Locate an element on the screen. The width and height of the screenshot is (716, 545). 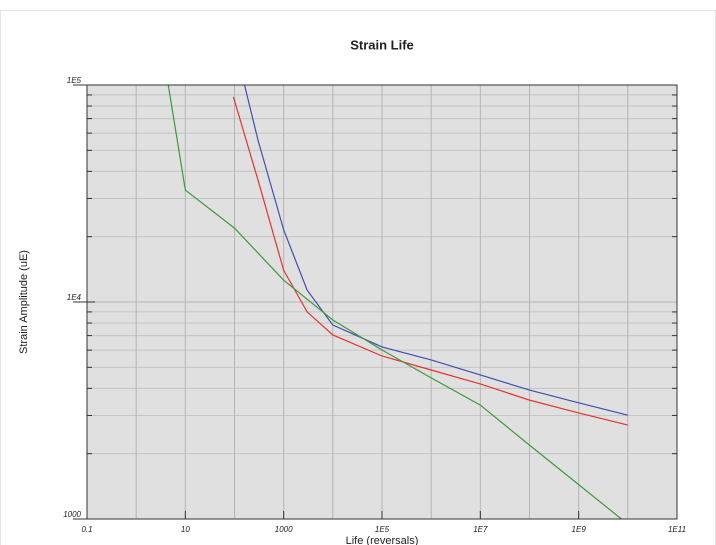
x-tick-label: 1E11 is located at coordinates (677, 529).